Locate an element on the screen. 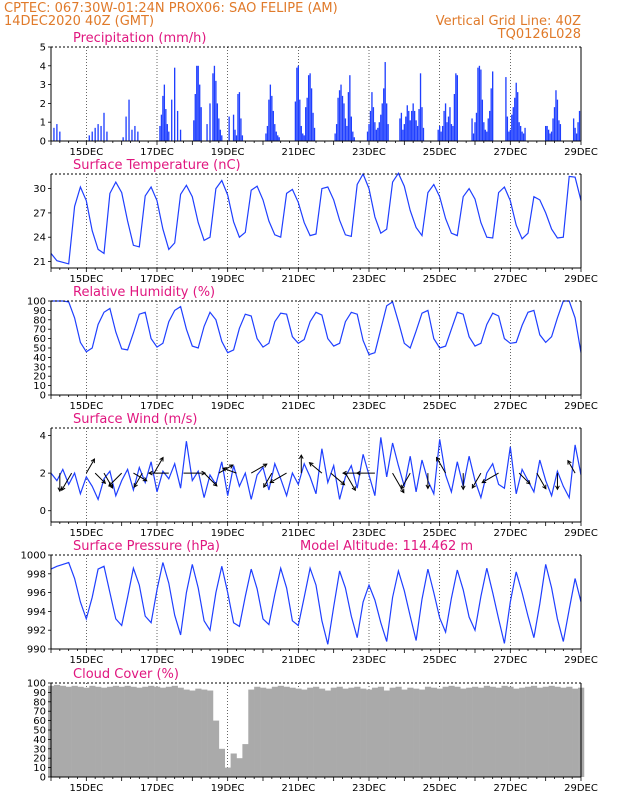 Image resolution: width=618 pixels, height=800 pixels. precip-x-tick-label: 19DEC is located at coordinates (228, 152).